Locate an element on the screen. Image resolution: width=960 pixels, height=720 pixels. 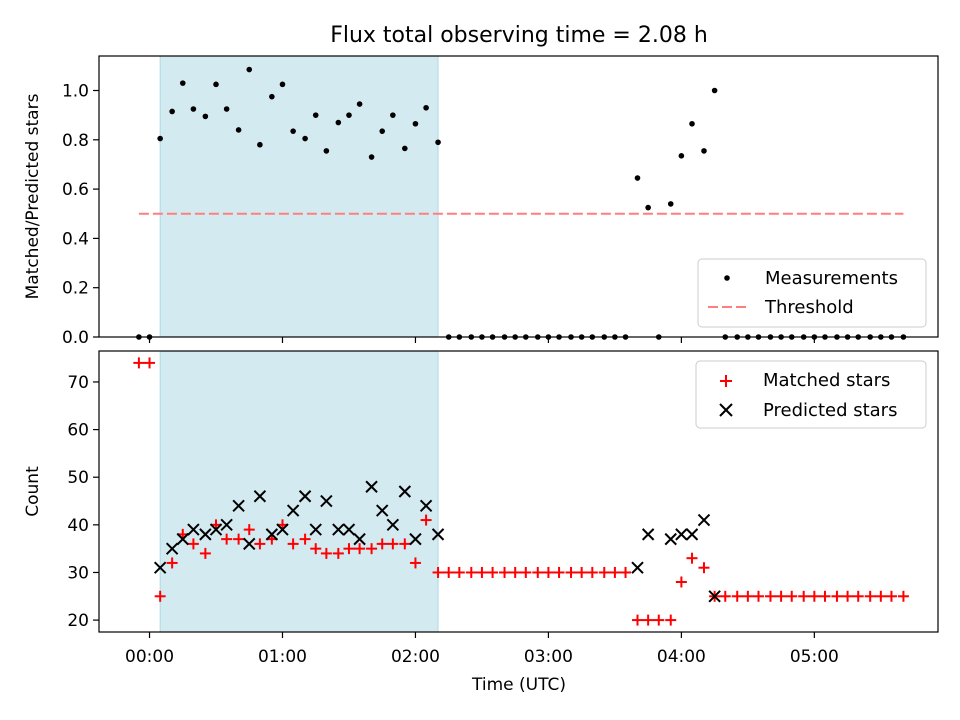
x-axis-label: Time (UTC) is located at coordinates (518, 685).